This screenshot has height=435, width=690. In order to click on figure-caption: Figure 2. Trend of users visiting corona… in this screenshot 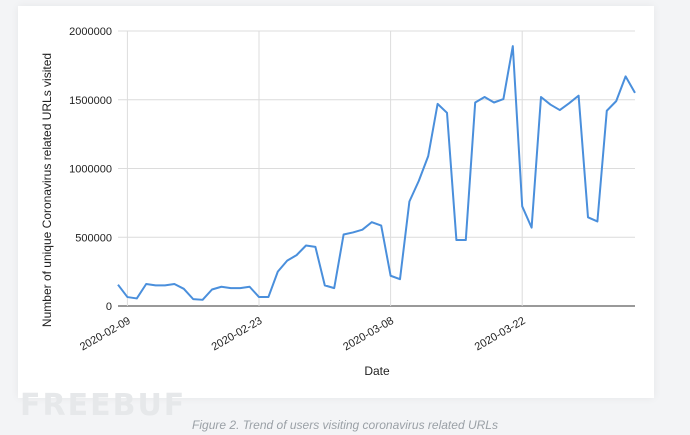, I will do `click(345, 425)`.